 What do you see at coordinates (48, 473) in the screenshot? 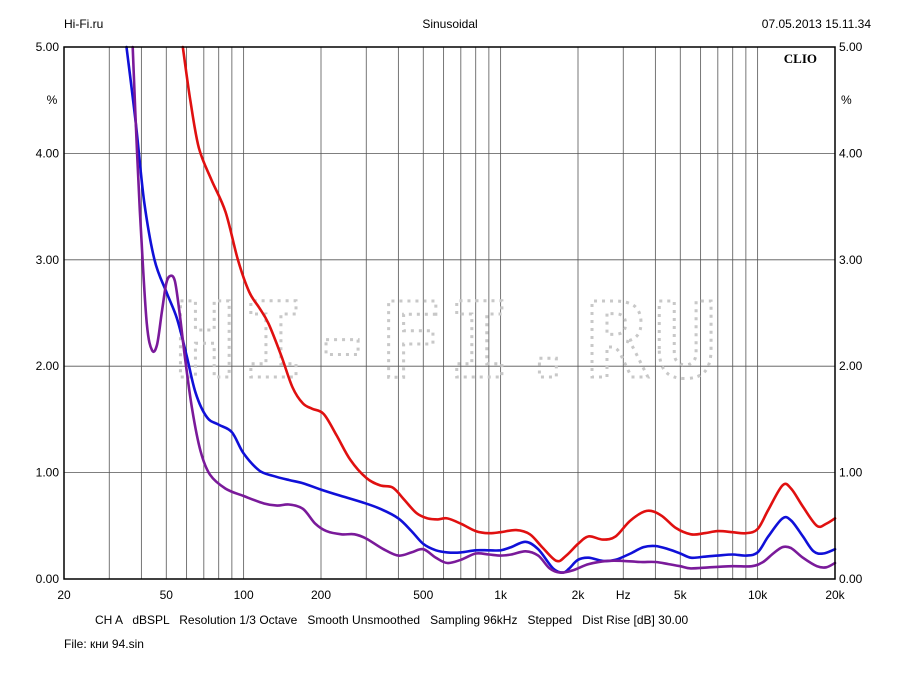
I see `y-tick-label-left: 1.00` at bounding box center [48, 473].